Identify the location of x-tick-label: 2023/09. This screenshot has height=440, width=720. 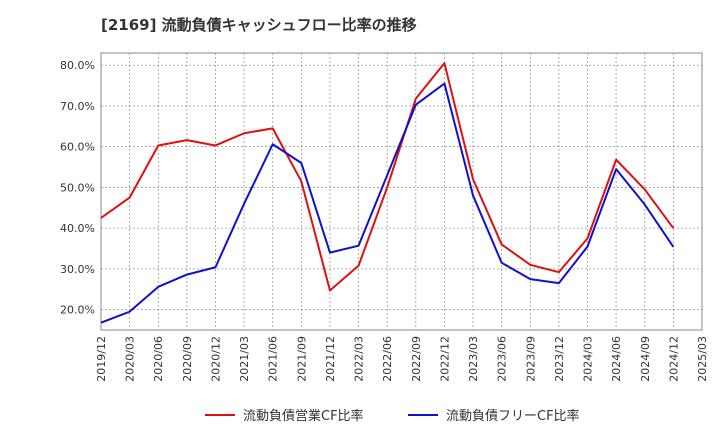
(530, 359).